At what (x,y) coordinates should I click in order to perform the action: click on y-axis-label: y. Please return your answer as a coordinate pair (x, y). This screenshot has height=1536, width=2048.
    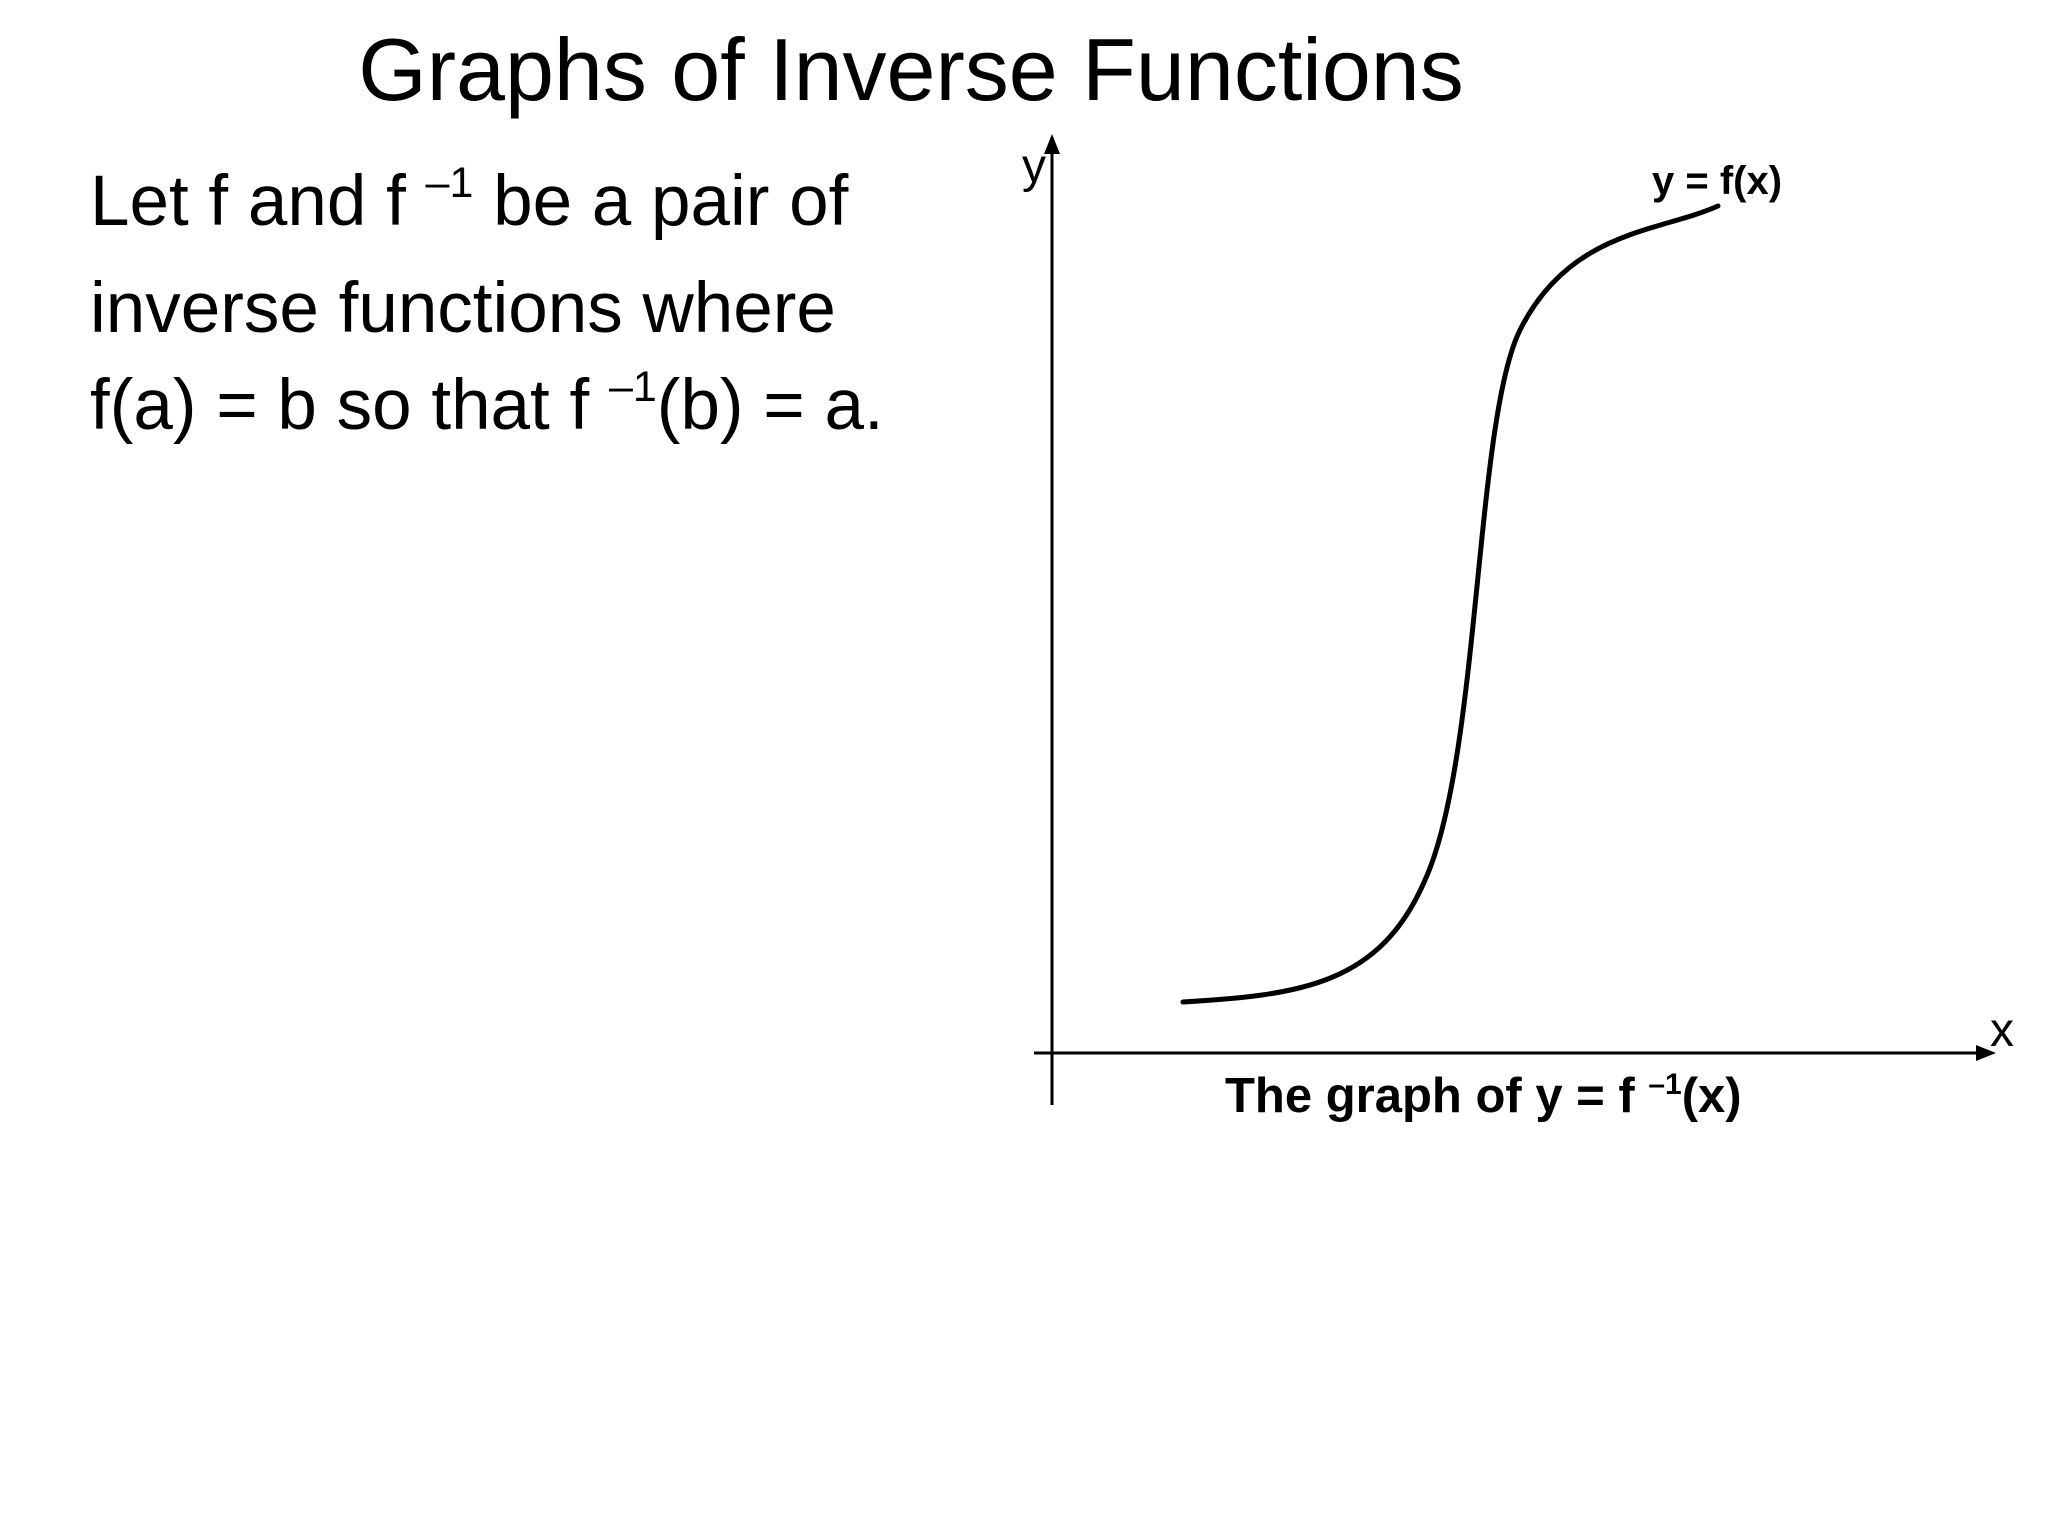
    Looking at the image, I should click on (1034, 166).